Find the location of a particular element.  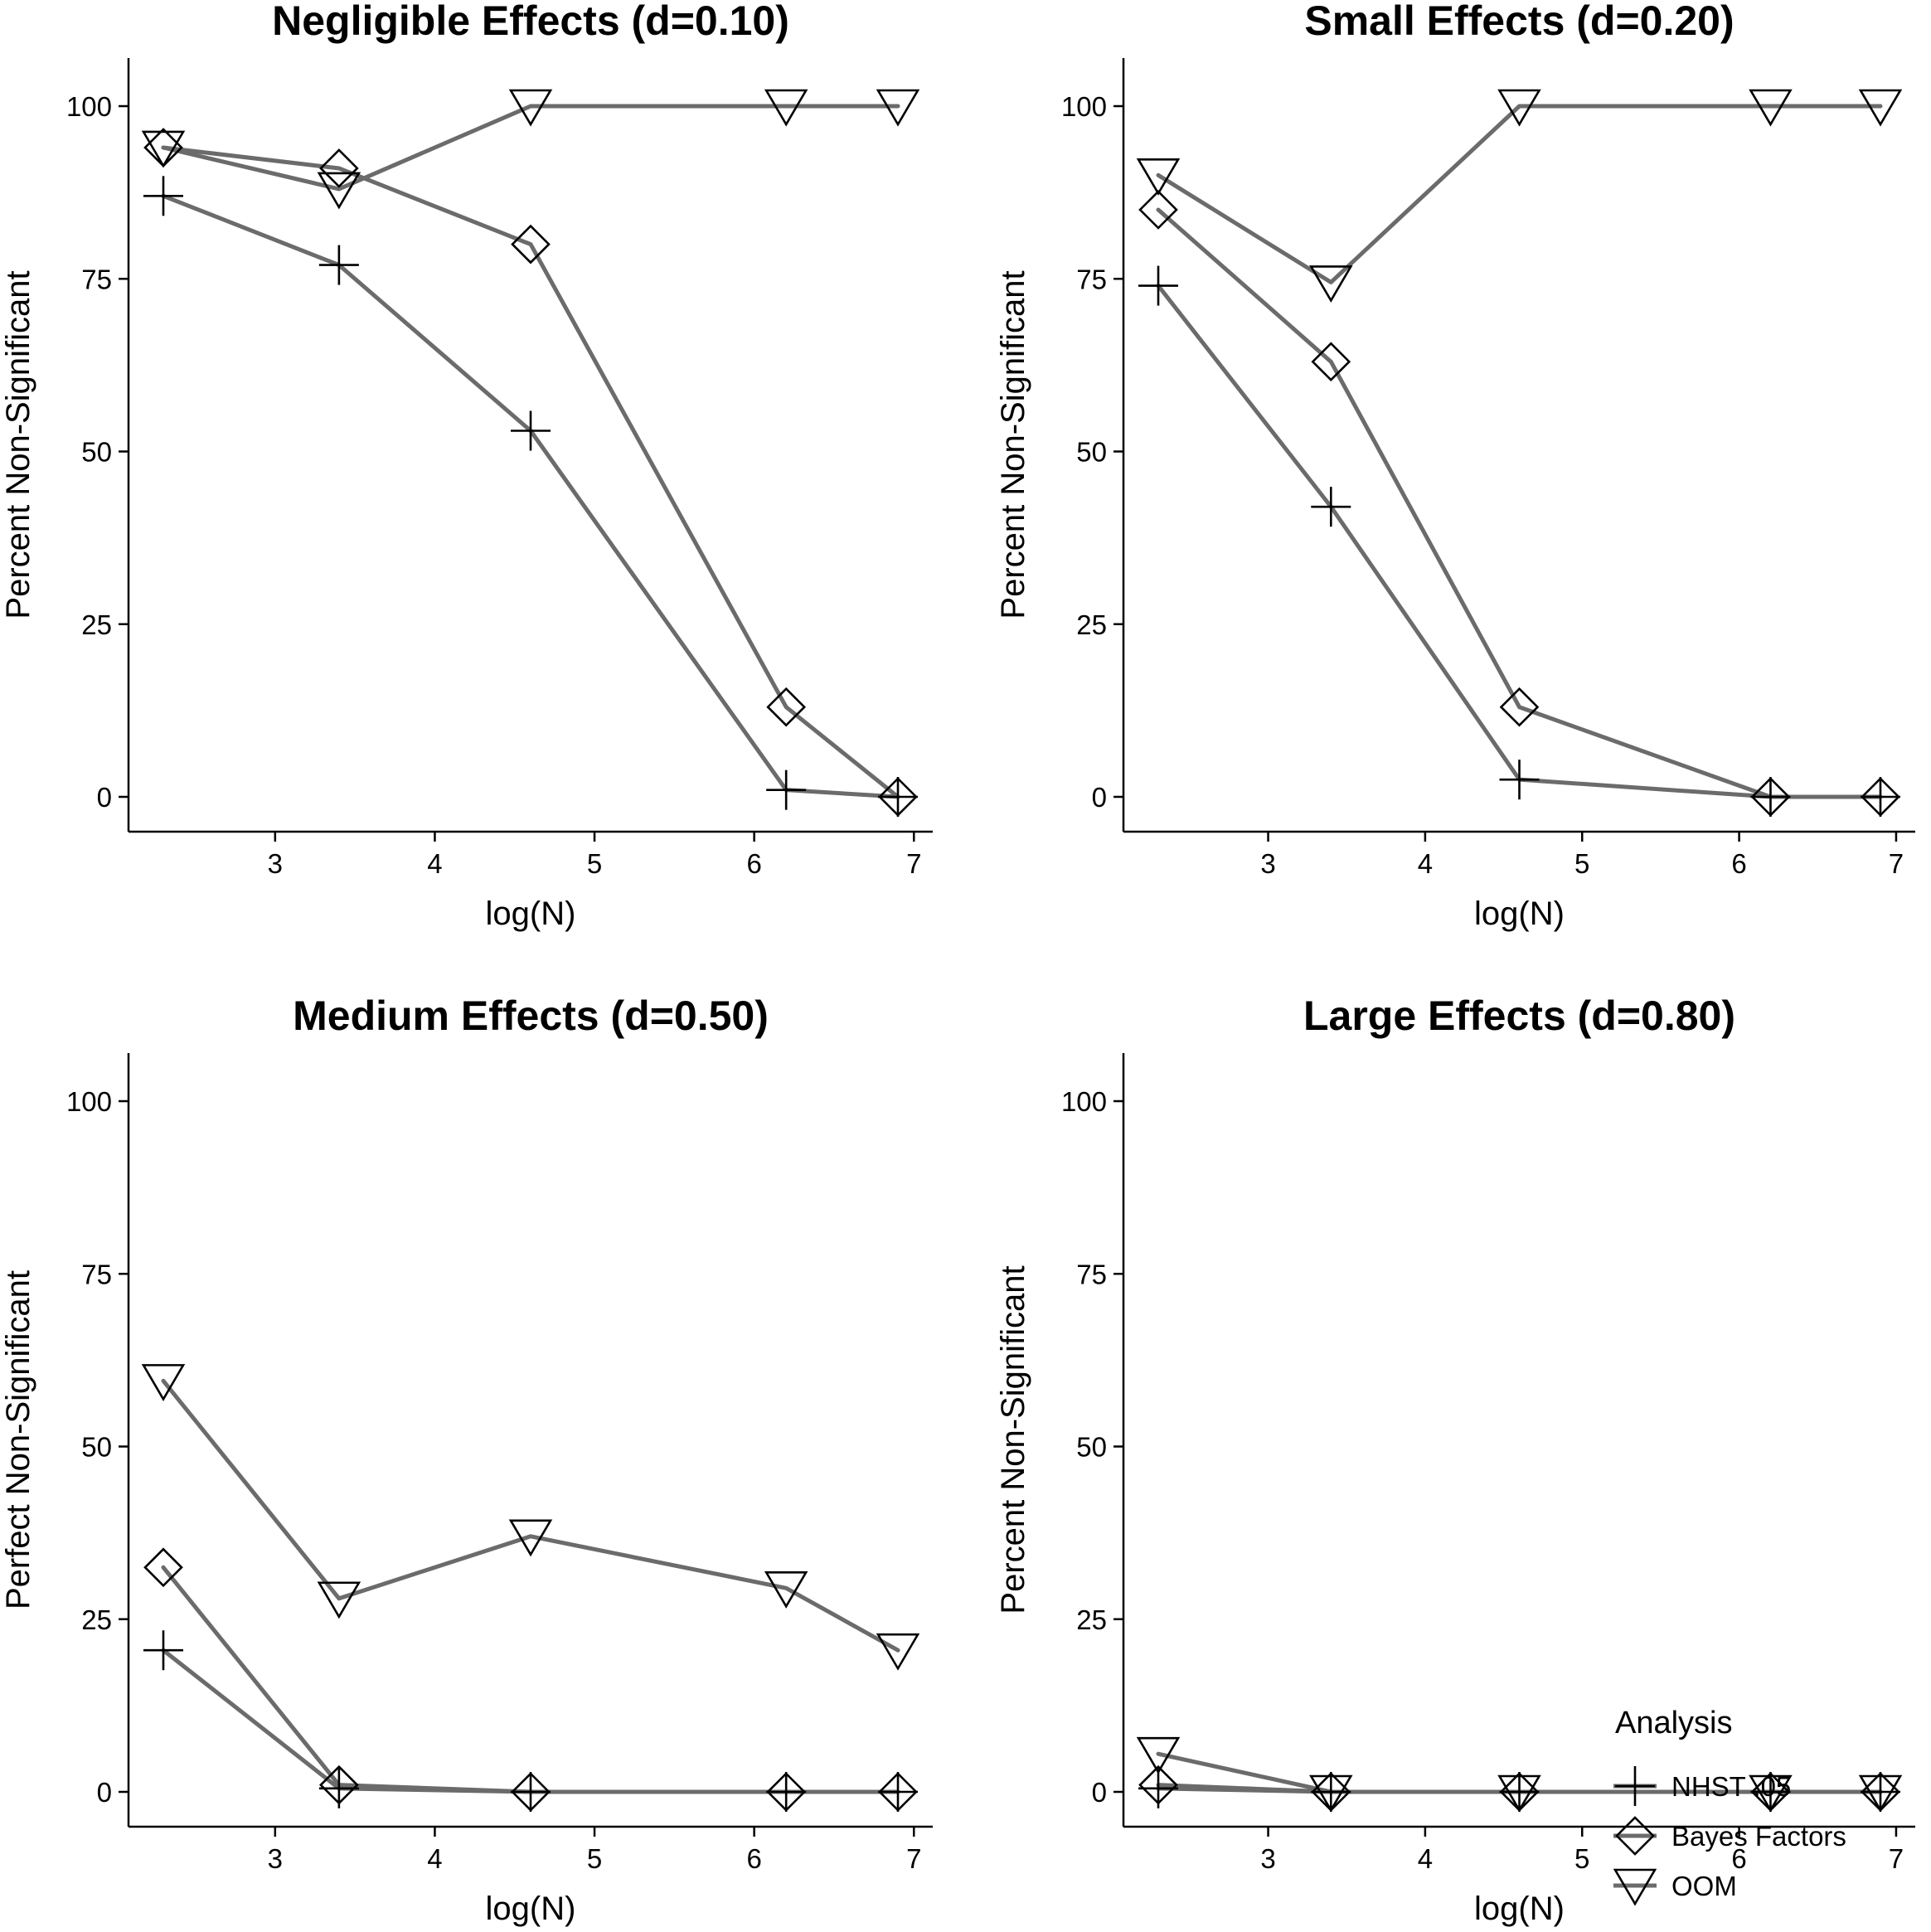

legend-item-label: Bayes Factors is located at coordinates (1758, 1836).